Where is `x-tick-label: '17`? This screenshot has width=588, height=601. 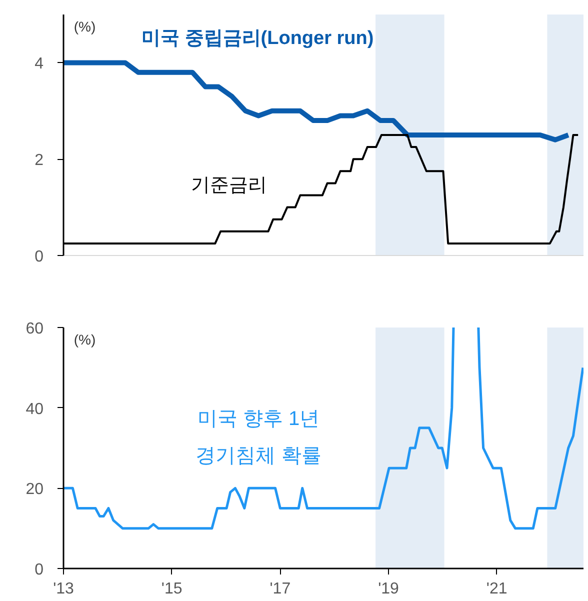
x-tick-label: '17 is located at coordinates (280, 589).